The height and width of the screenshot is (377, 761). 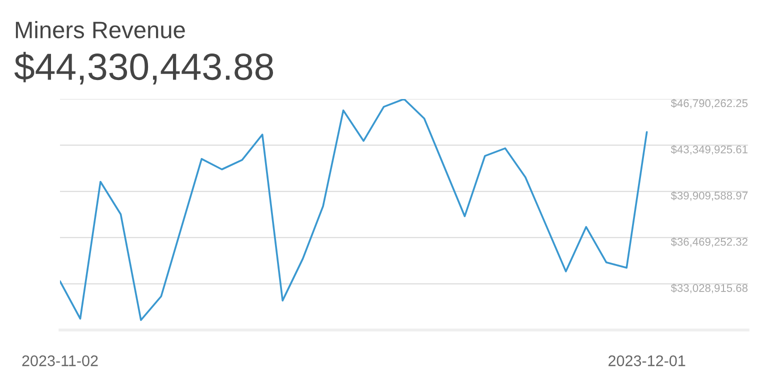 What do you see at coordinates (60, 360) in the screenshot?
I see `x-tick-label: 2023-11-02` at bounding box center [60, 360].